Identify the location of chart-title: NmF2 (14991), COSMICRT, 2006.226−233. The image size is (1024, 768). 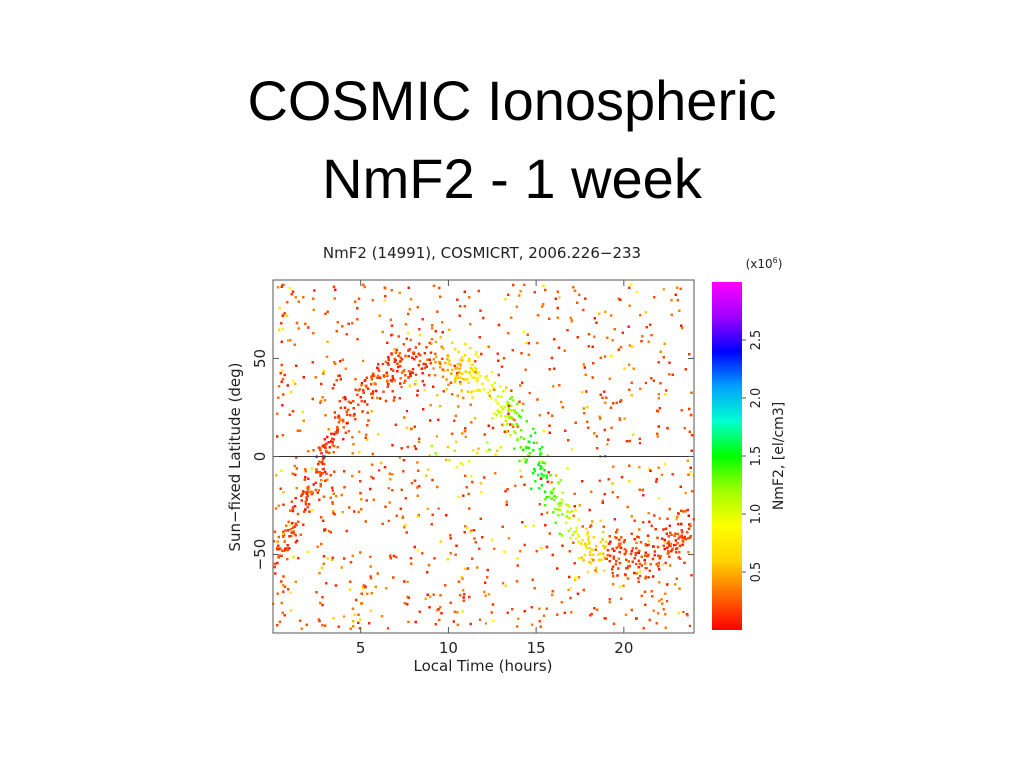
(482, 253).